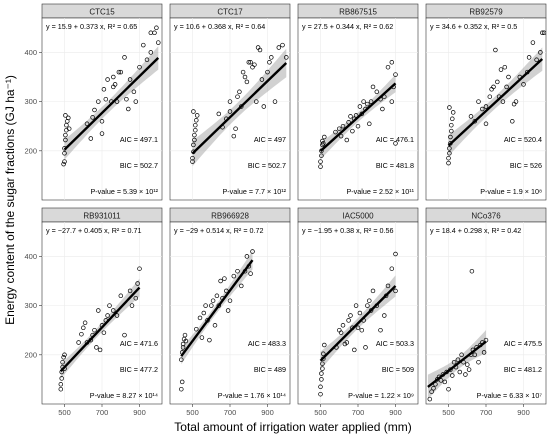 The height and width of the screenshot is (438, 550). I want to click on aic-label: AIC = 497, so click(270, 139).